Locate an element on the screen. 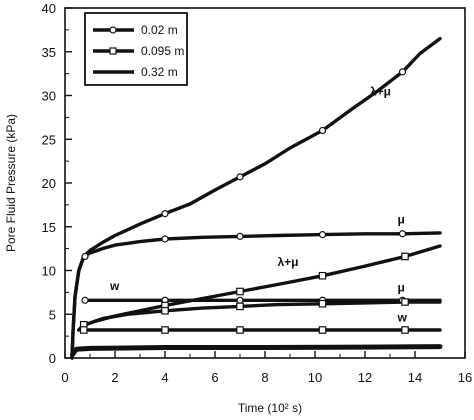  y-axis-title: Pore Fluid Pressure (kPa) is located at coordinates (11, 183).